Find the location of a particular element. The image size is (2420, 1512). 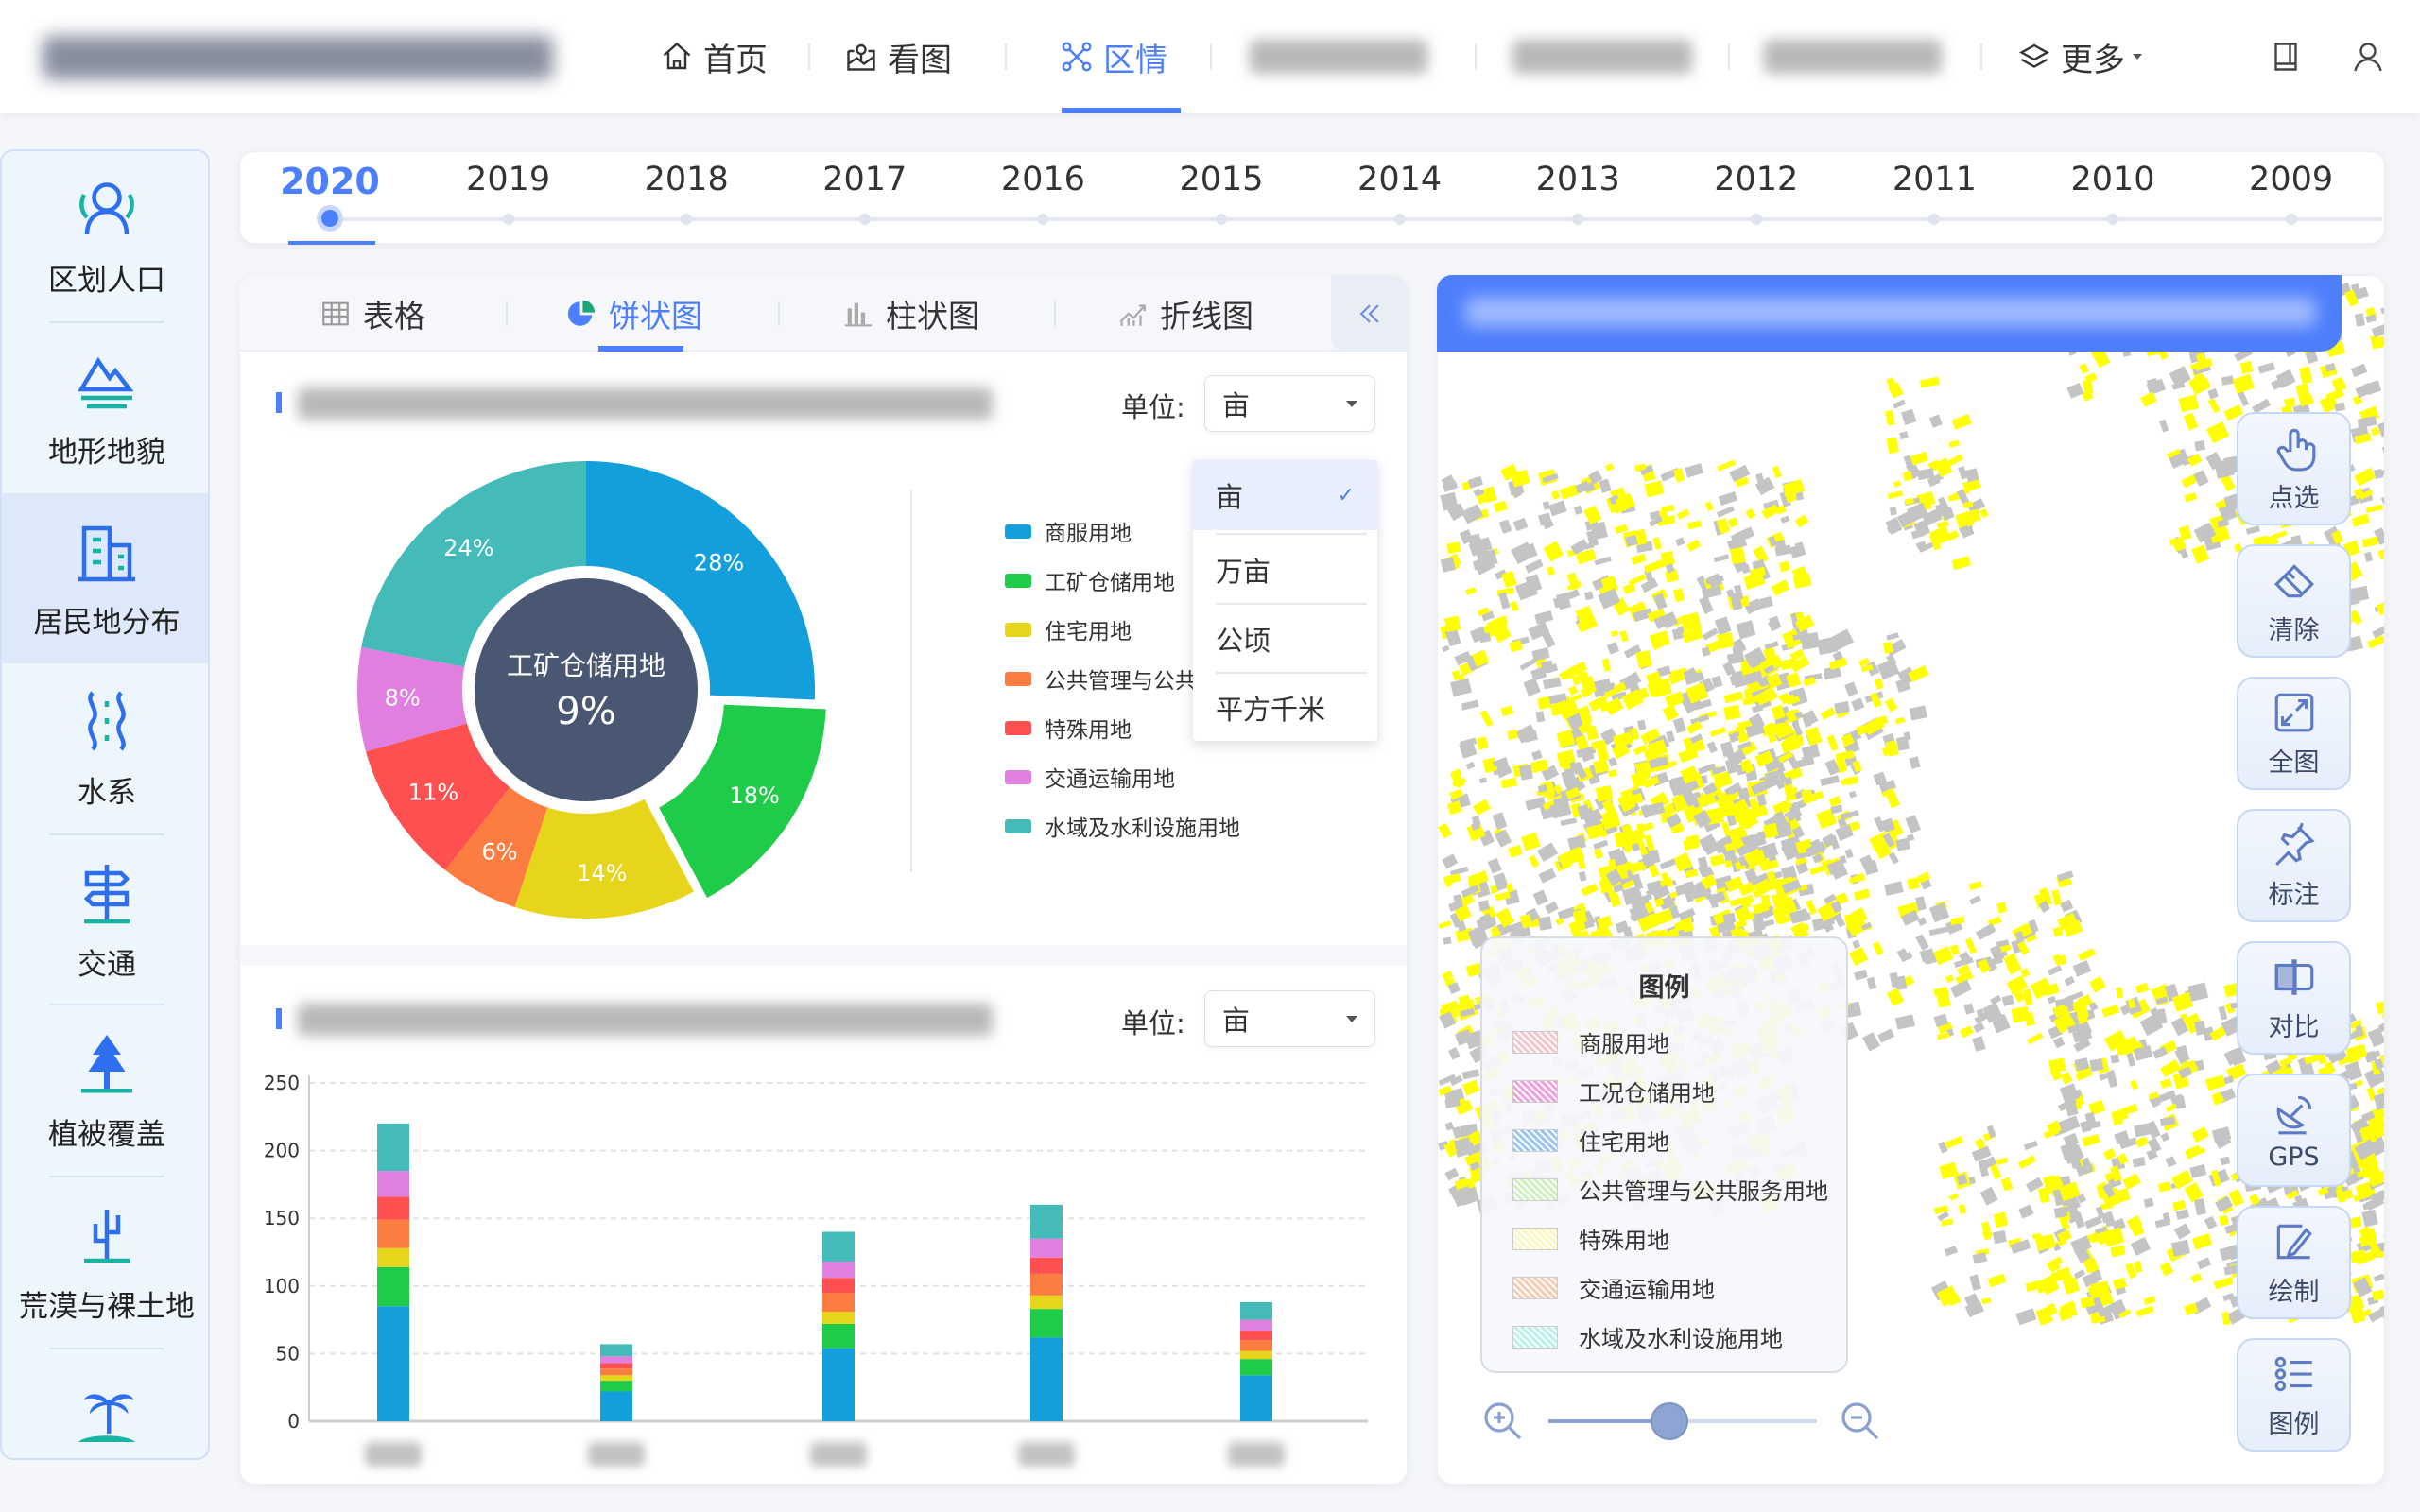

legend-item: 交通运输用地 is located at coordinates (1090, 777).